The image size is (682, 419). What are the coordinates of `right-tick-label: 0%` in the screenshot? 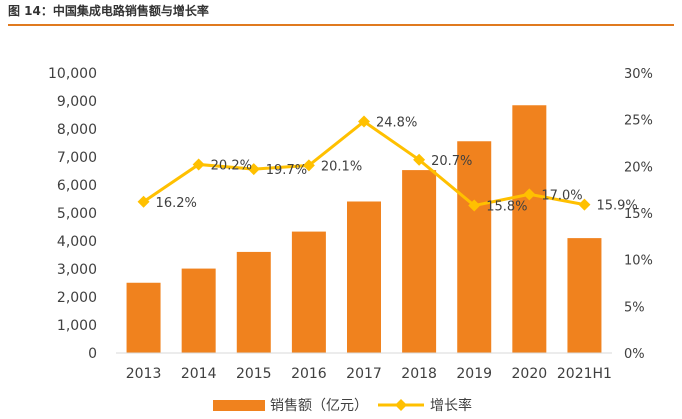 It's located at (634, 354).